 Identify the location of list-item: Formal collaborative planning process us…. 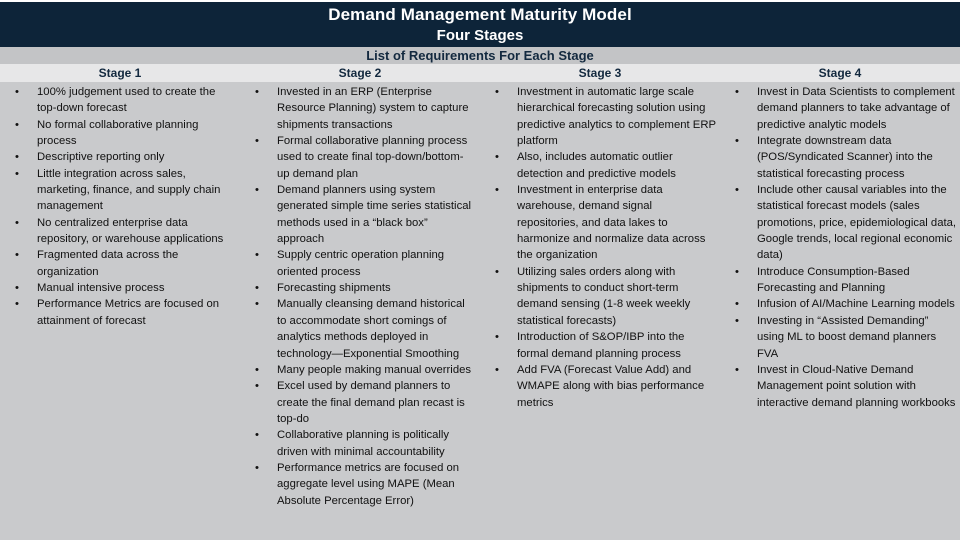
(359, 157).